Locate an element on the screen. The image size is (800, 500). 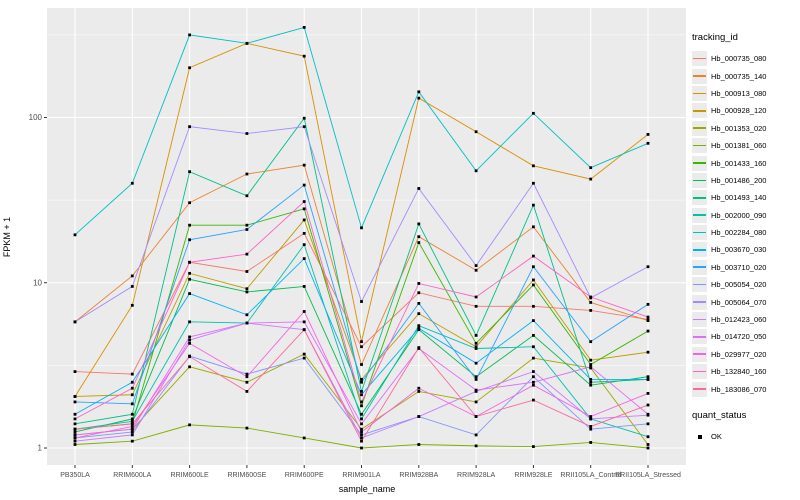
legend-item-label: Hb_029977_020 is located at coordinates (739, 354).